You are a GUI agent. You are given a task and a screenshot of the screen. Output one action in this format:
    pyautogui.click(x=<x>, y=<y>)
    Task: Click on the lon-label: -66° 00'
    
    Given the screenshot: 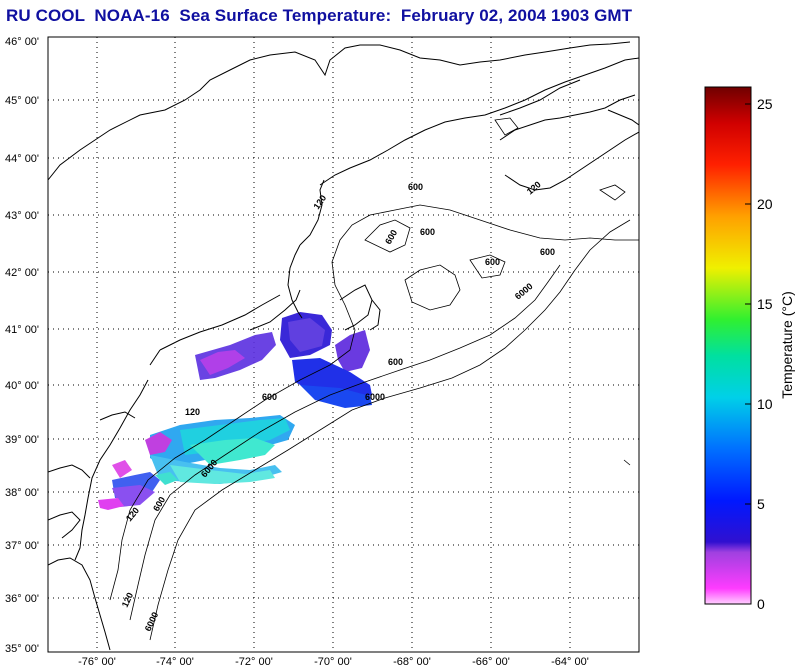 What is the action you would take?
    pyautogui.click(x=491, y=662)
    